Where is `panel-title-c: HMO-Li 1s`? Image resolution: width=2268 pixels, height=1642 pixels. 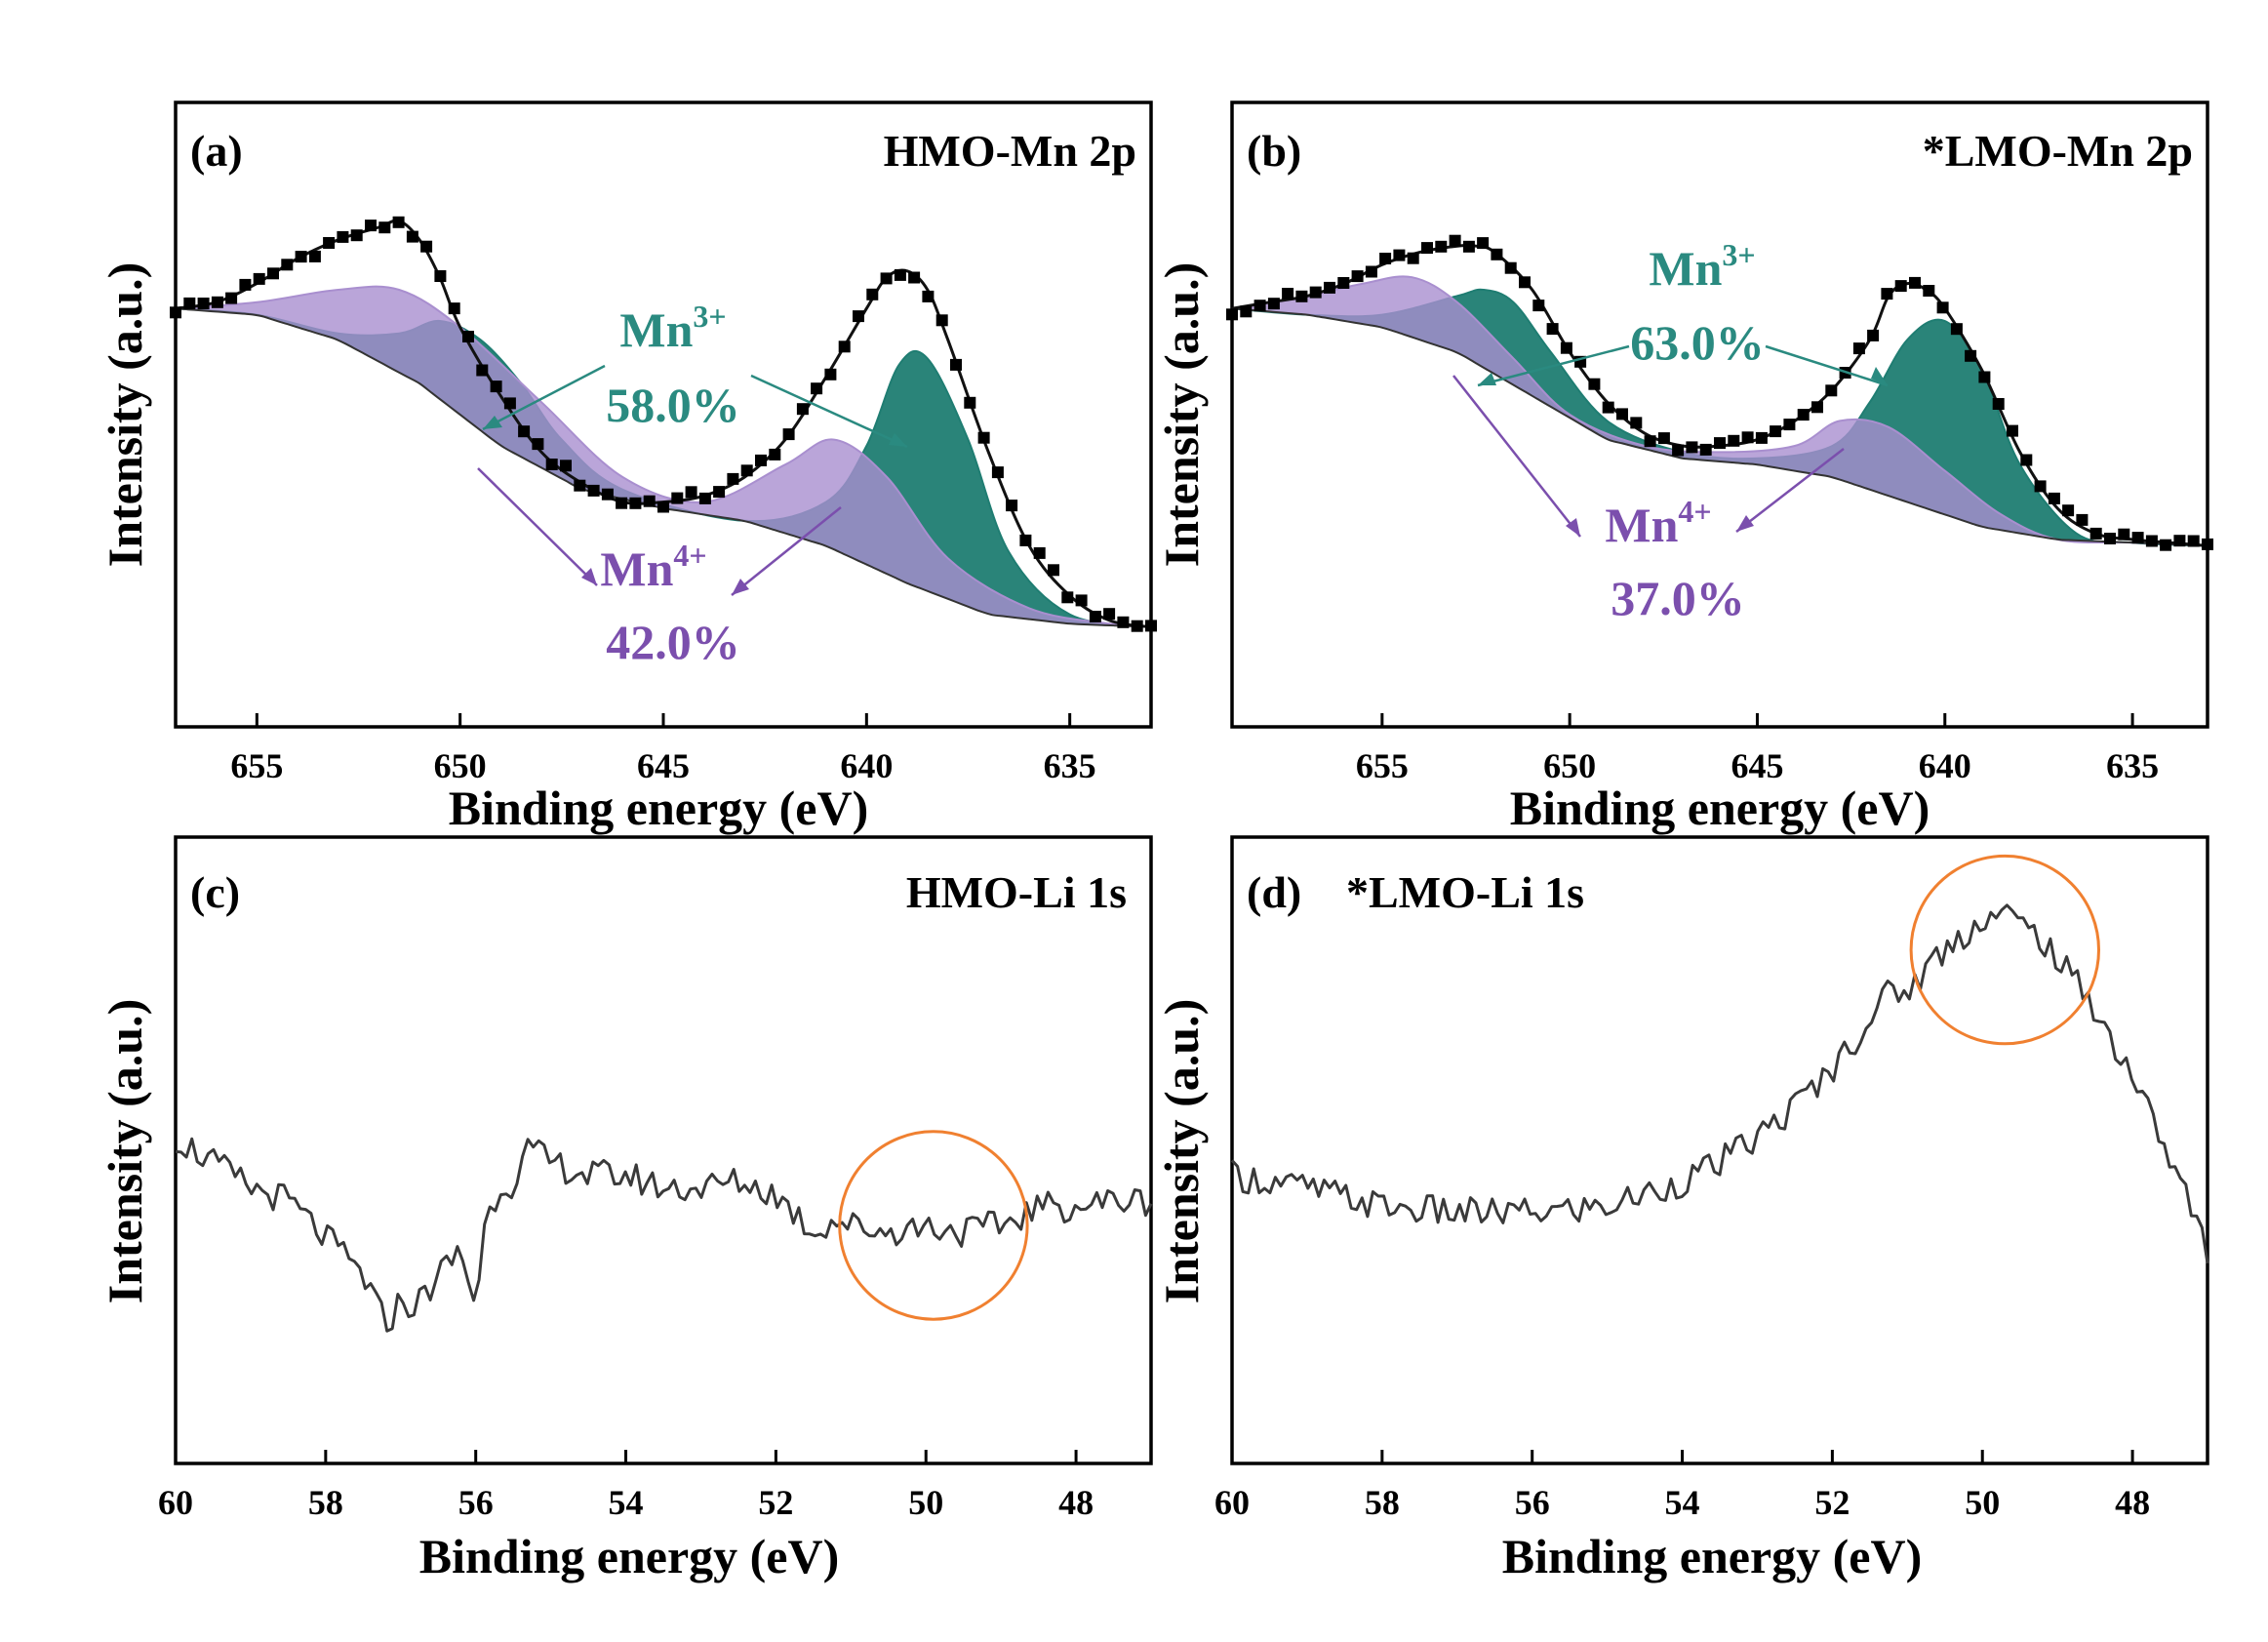
panel-title-c: HMO-Li 1s is located at coordinates (1016, 892).